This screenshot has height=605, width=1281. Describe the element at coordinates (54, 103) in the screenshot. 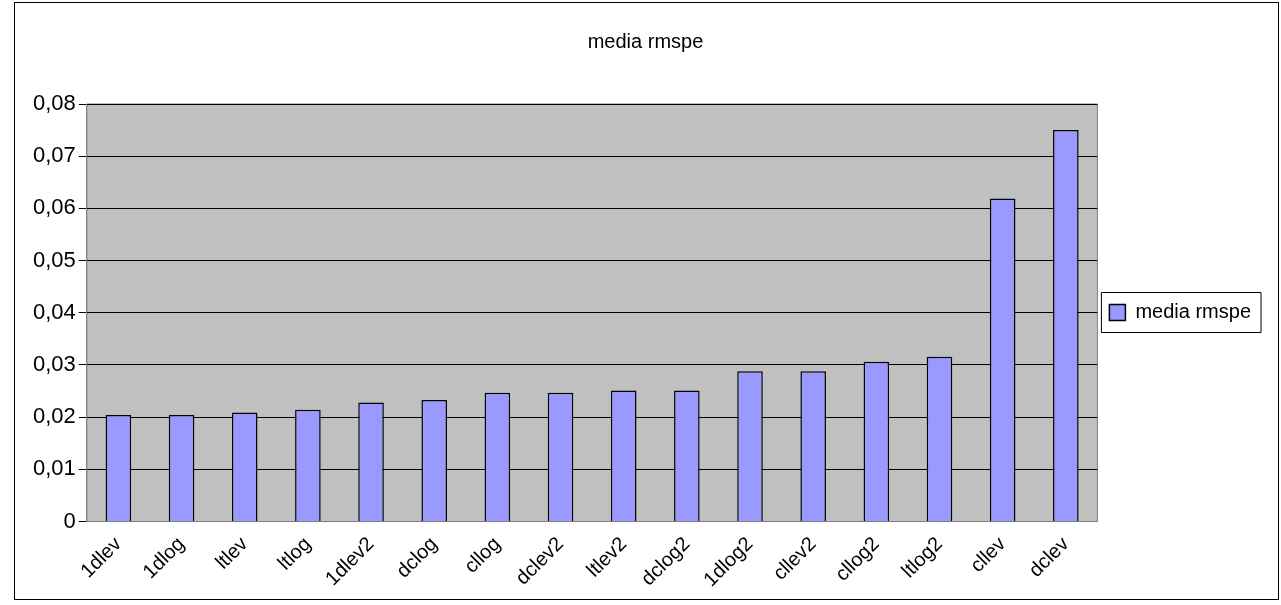

I see `y-tick-label: 0,08` at that location.